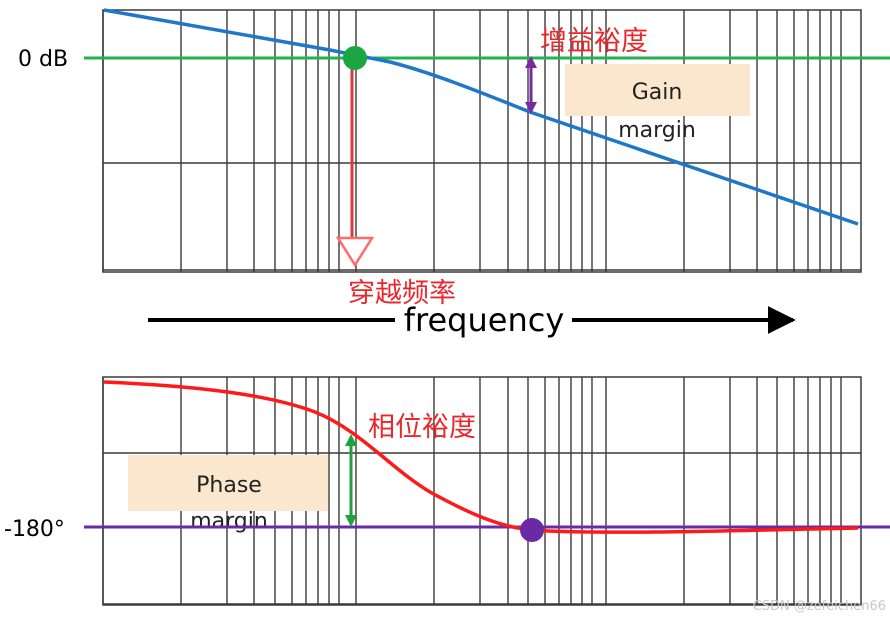  What do you see at coordinates (594, 41) in the screenshot?
I see `gain-margin-cn-label: 增益裕度` at bounding box center [594, 41].